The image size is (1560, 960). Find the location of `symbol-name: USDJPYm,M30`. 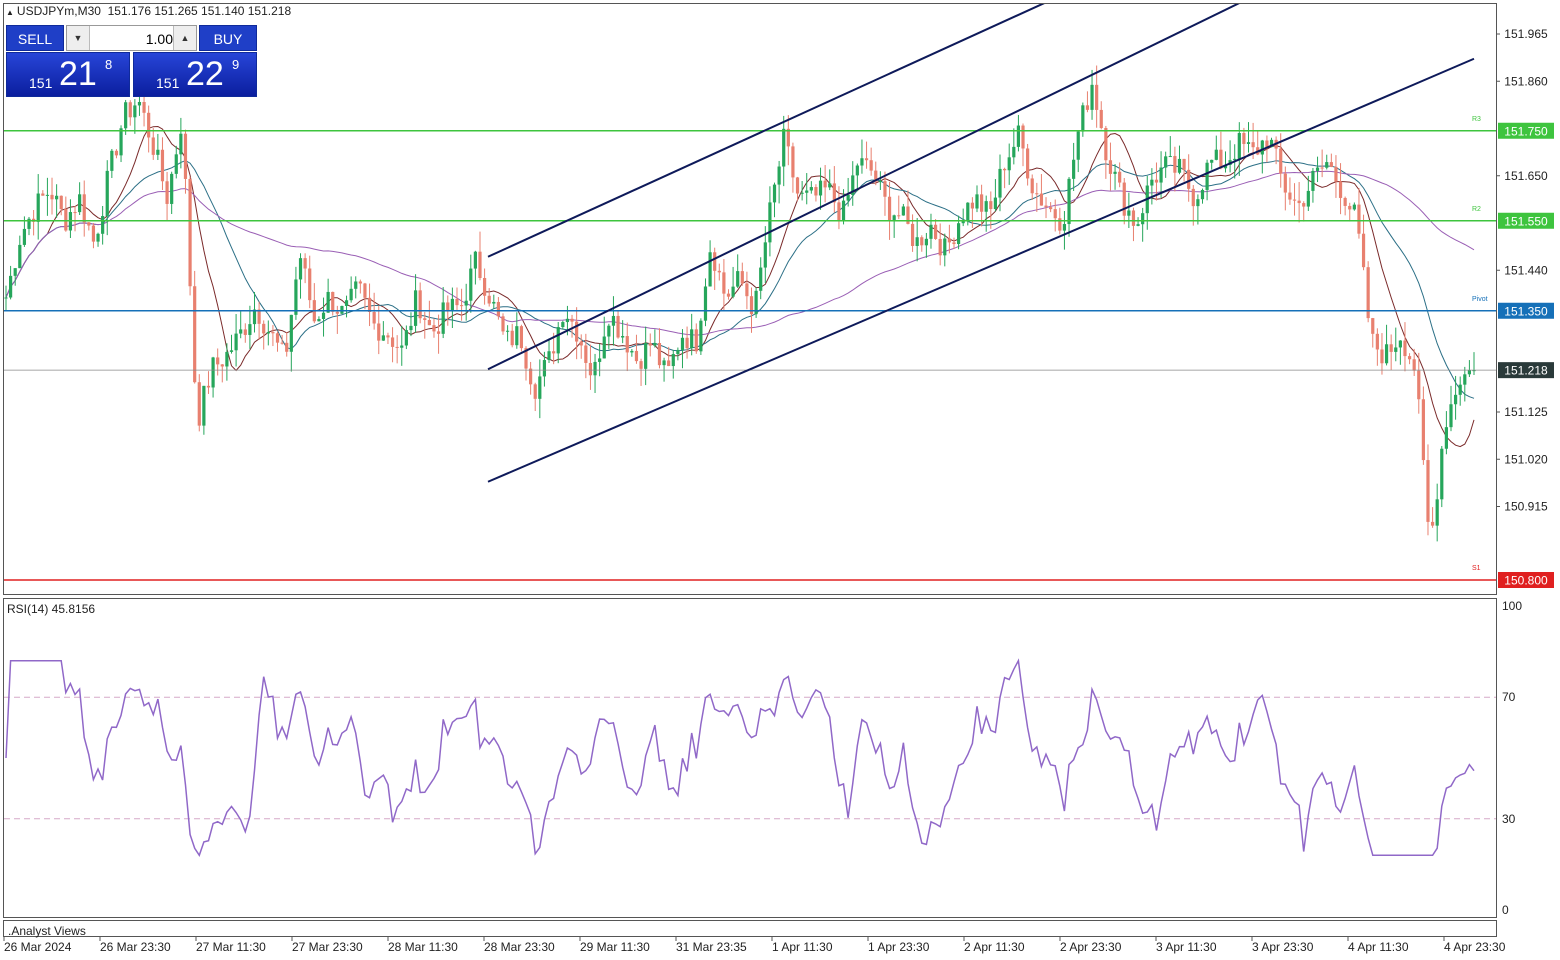

symbol-name: USDJPYm,M30 is located at coordinates (58, 11).